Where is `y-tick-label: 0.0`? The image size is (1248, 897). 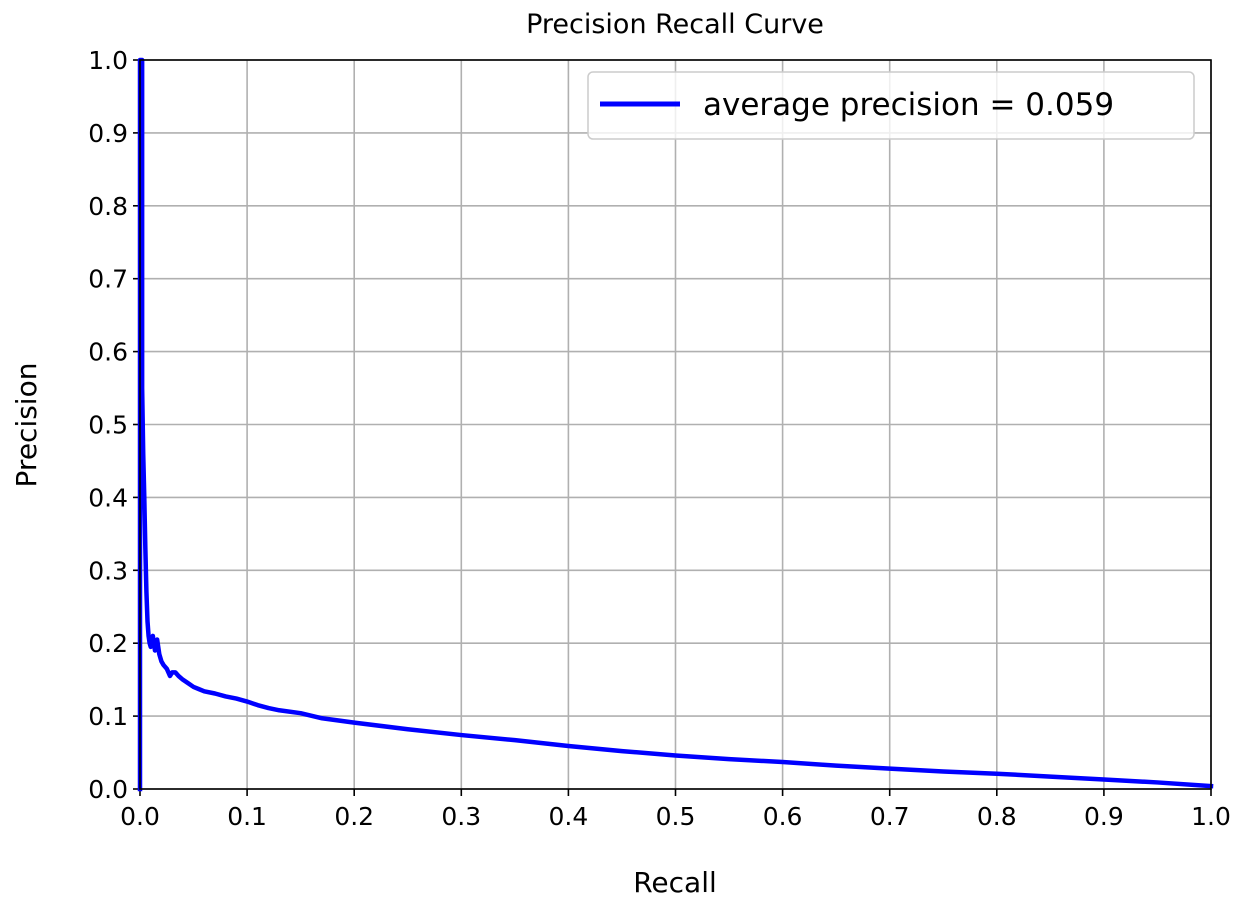
y-tick-label: 0.0 is located at coordinates (108, 789).